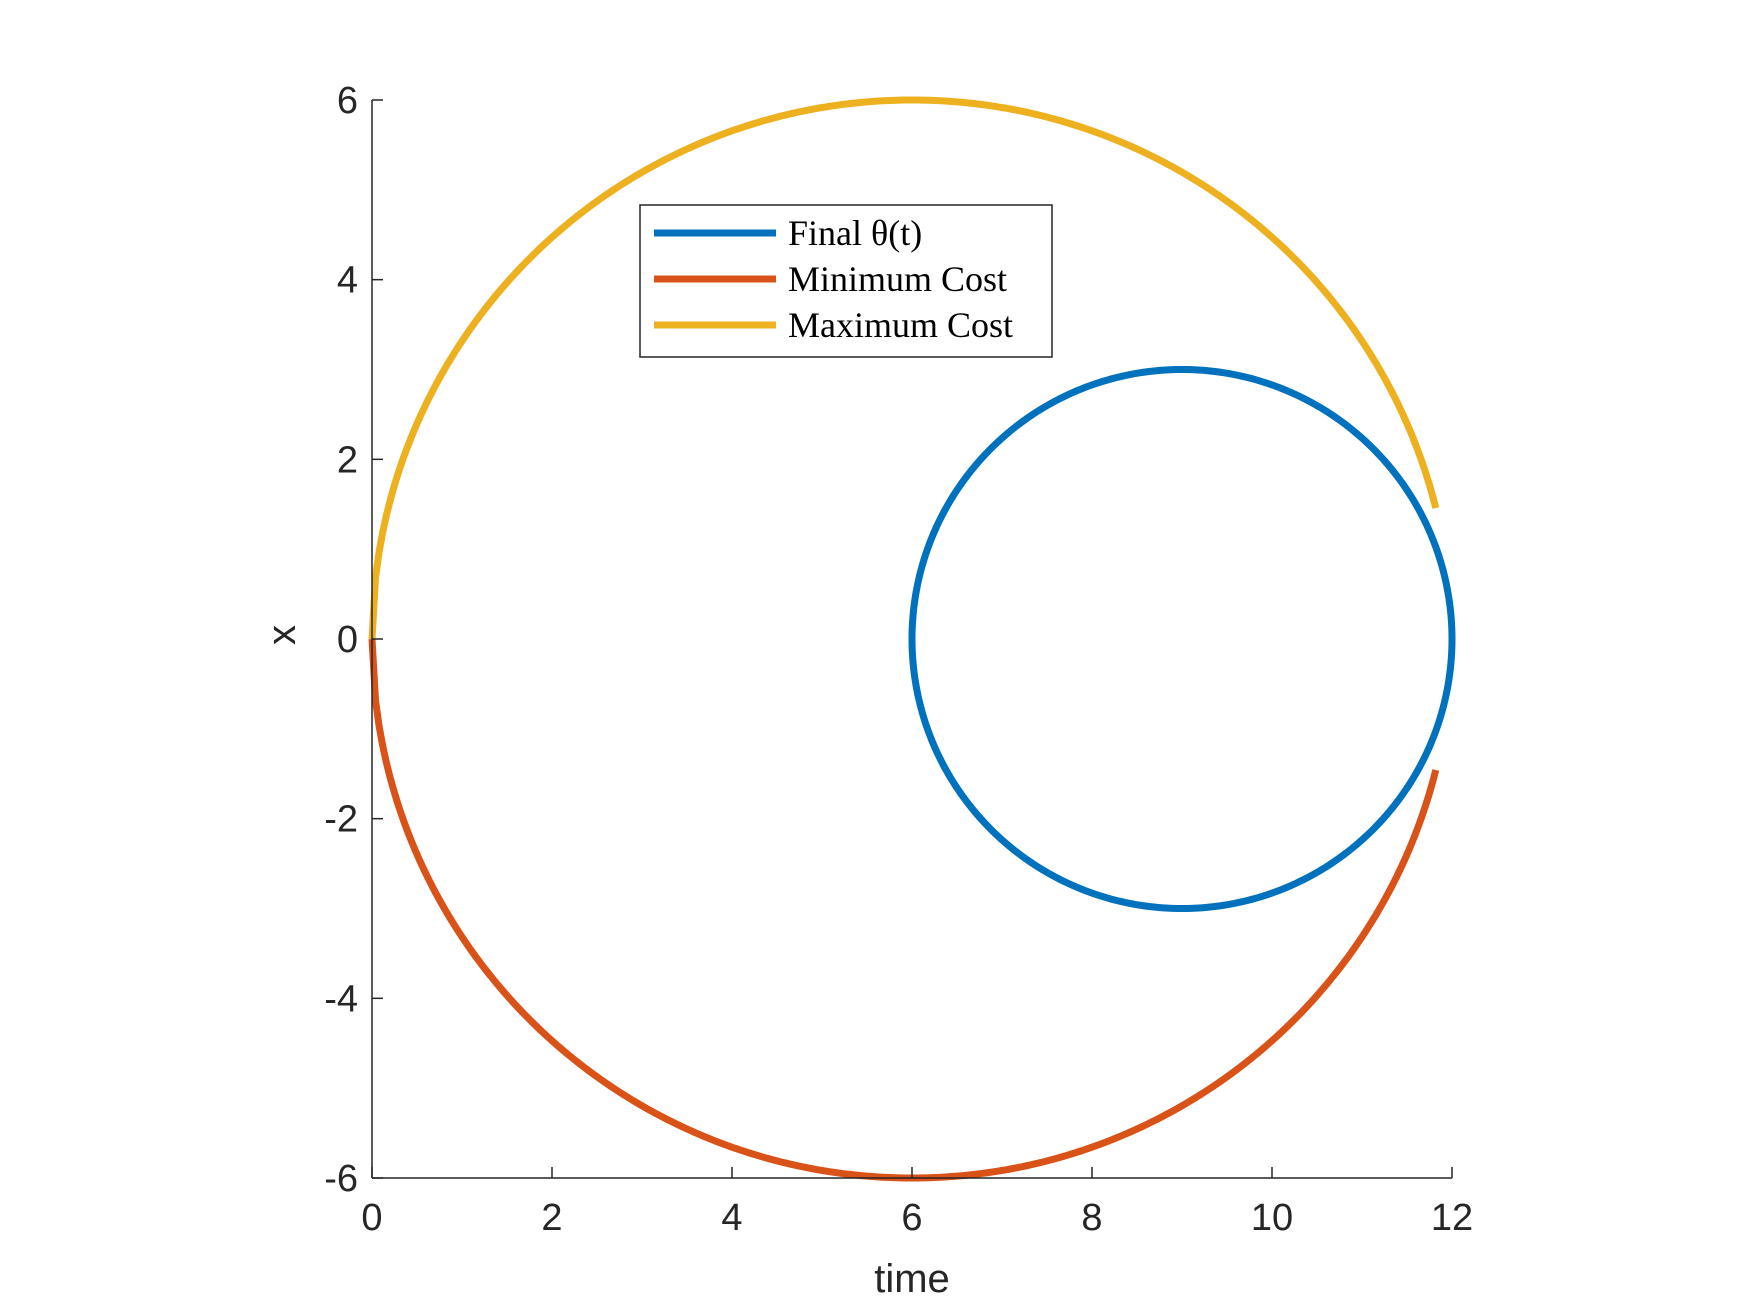 The width and height of the screenshot is (1750, 1313). I want to click on y-tick-label-2: -2, so click(341, 820).